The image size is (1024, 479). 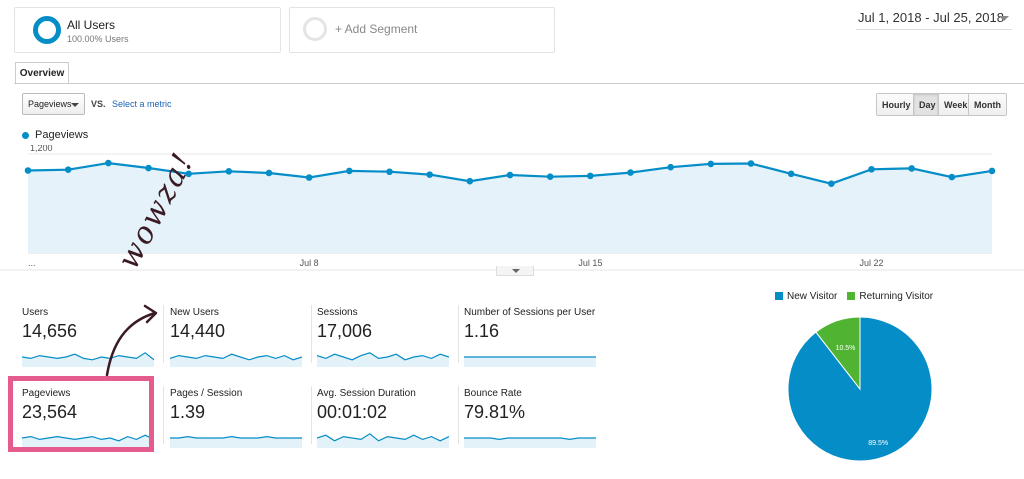 What do you see at coordinates (519, 83) in the screenshot?
I see `tab-divider` at bounding box center [519, 83].